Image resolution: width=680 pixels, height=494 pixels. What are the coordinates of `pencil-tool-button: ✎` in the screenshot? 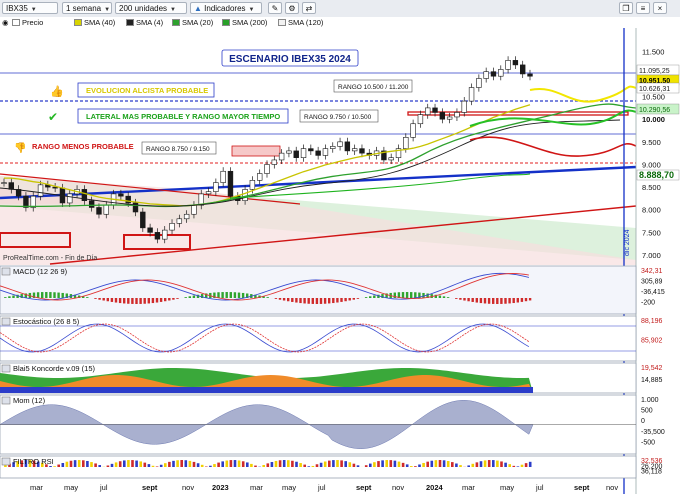 It's located at (275, 8).